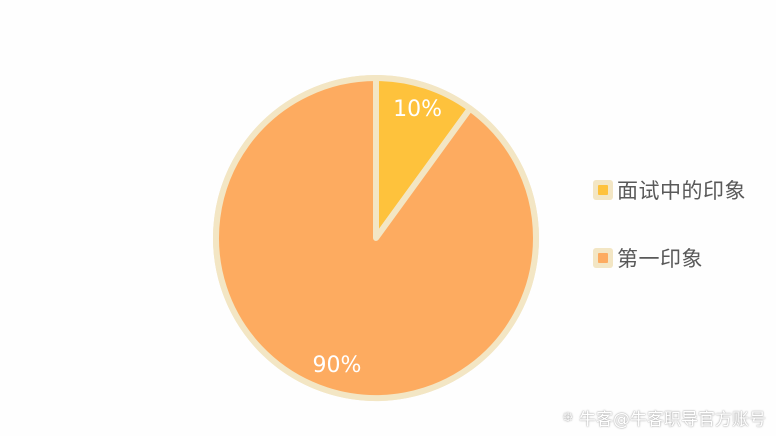 This screenshot has height=436, width=776. I want to click on slice-value-label: 10%, so click(417, 109).